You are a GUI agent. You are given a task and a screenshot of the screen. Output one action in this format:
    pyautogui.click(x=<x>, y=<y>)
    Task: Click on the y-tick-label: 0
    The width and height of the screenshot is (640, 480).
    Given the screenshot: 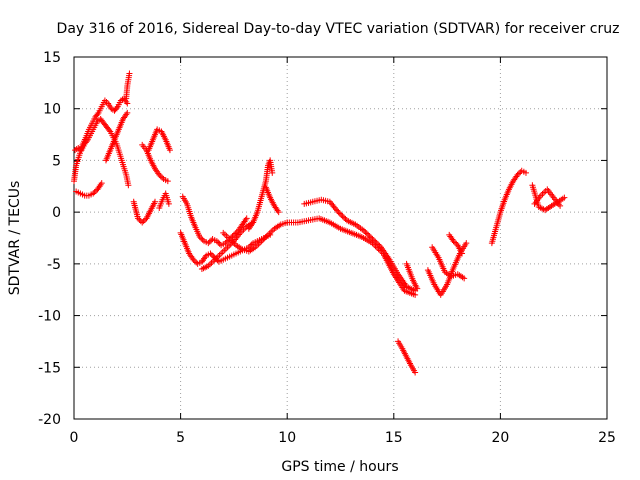 What is the action you would take?
    pyautogui.click(x=56, y=213)
    